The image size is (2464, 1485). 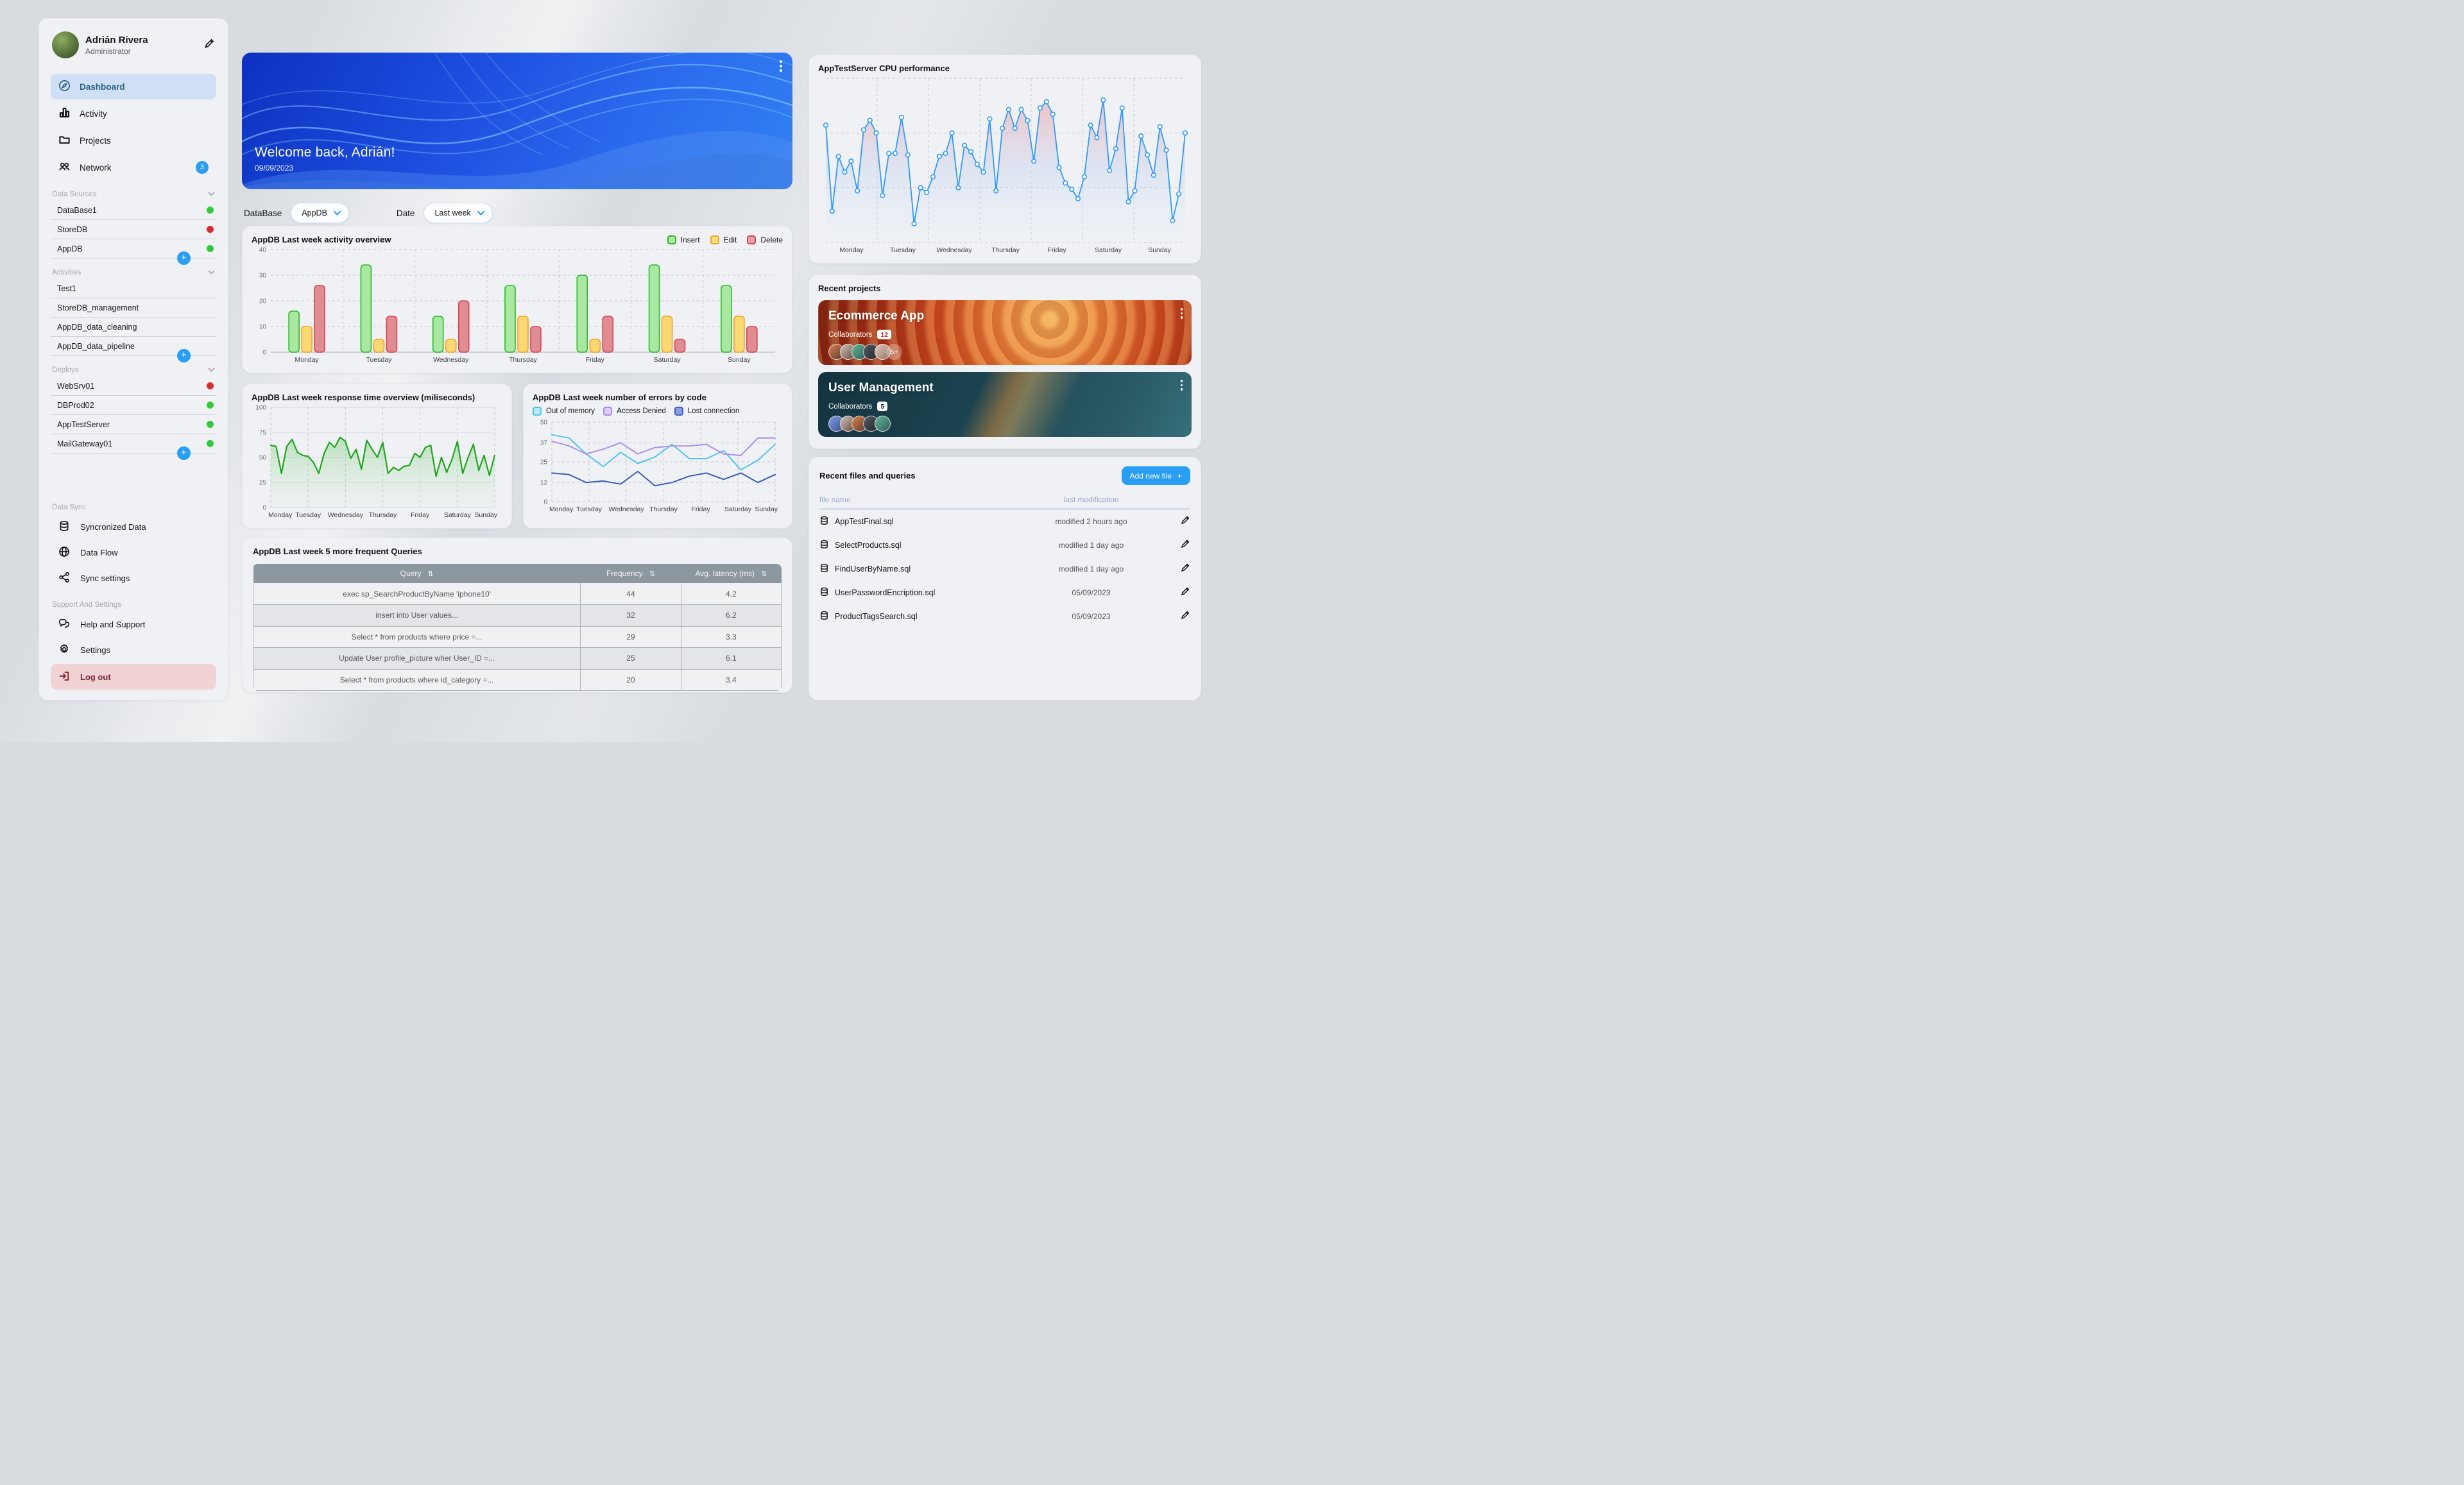 What do you see at coordinates (134, 578) in the screenshot?
I see `sidebar-item-sync-settings: Sync settings` at bounding box center [134, 578].